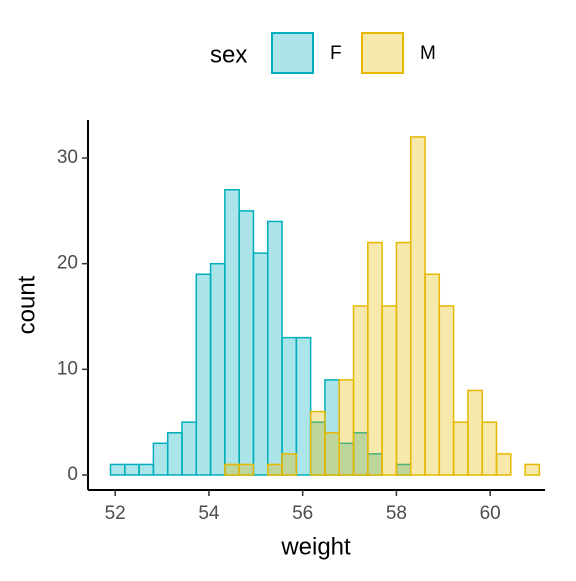  Describe the element at coordinates (490, 513) in the screenshot. I see `x-tick-label: 60` at that location.